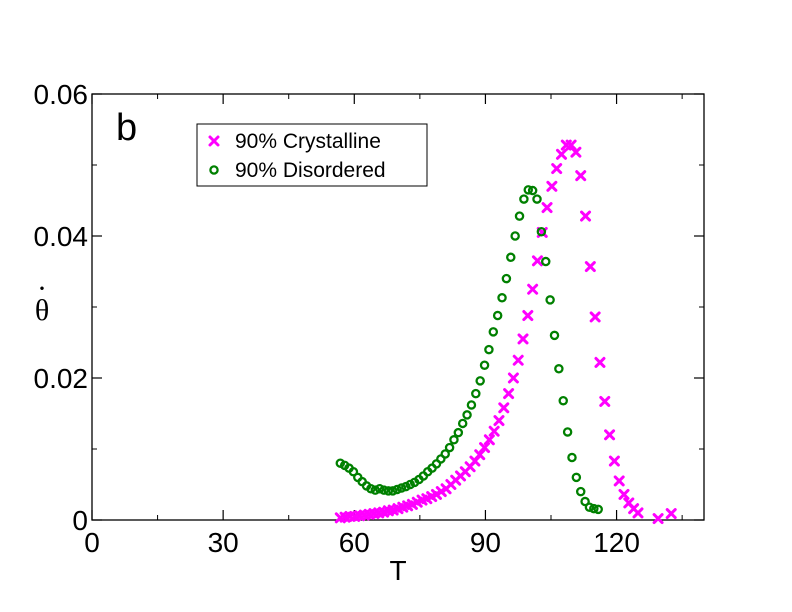  What do you see at coordinates (397, 570) in the screenshot?
I see `x-axis-label: T` at bounding box center [397, 570].